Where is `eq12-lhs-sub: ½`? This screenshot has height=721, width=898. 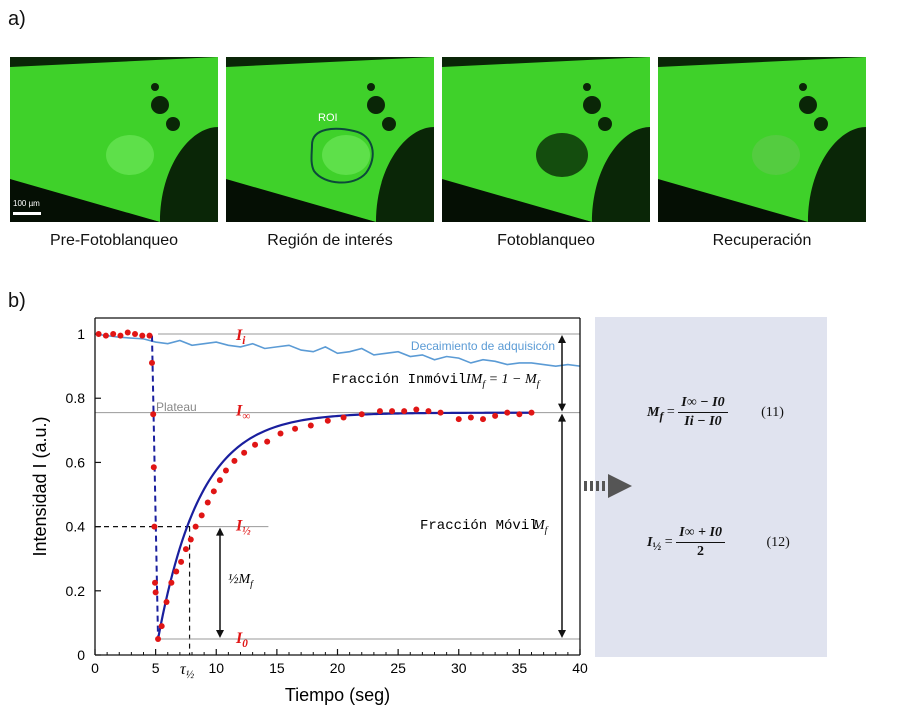 eq12-lhs-sub: ½ is located at coordinates (657, 546).